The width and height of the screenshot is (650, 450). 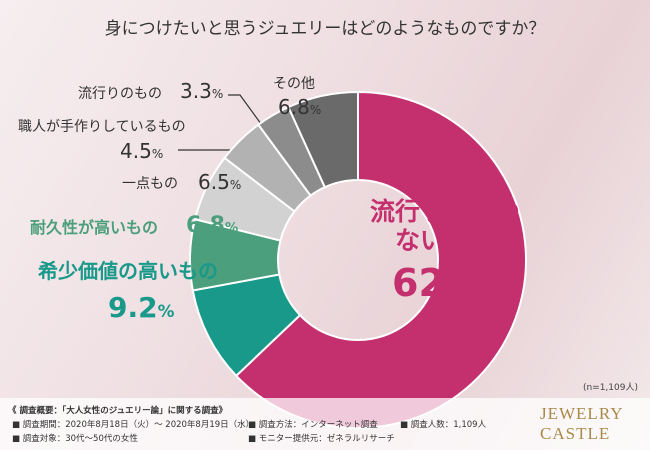 What do you see at coordinates (128, 271) in the screenshot?
I see `slice-label: 希少価値の高いもの` at bounding box center [128, 271].